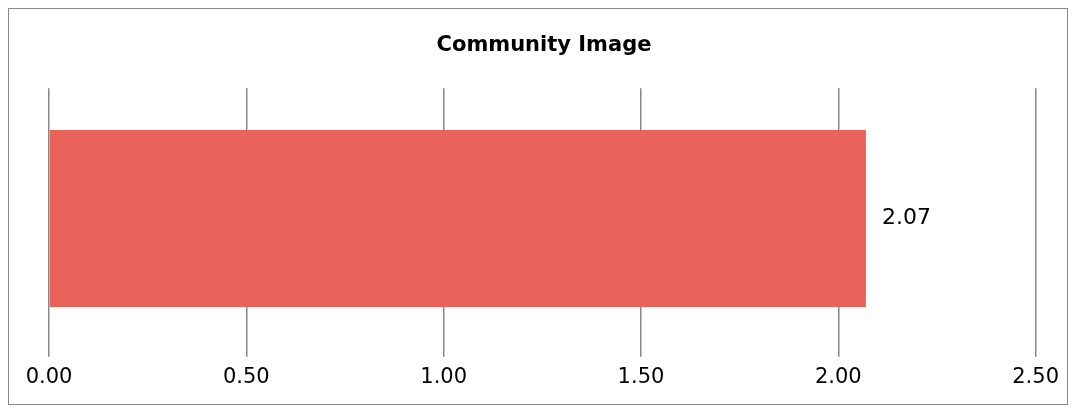  I want to click on x-tick-label: 2.50, so click(1035, 375).